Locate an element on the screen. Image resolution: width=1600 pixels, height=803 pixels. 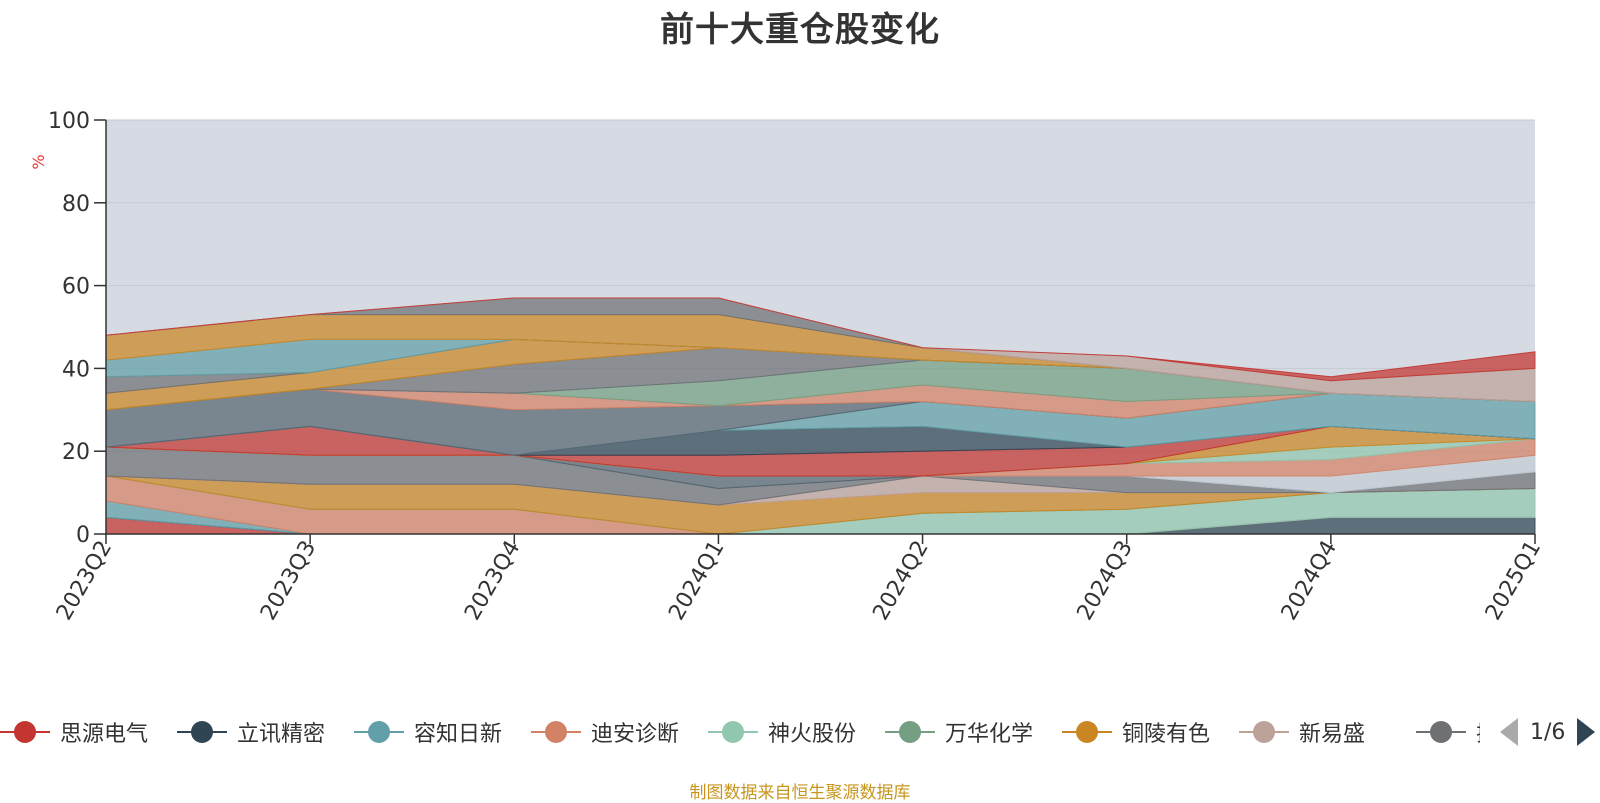
legend-label: 迪安诊断 is located at coordinates (635, 734).